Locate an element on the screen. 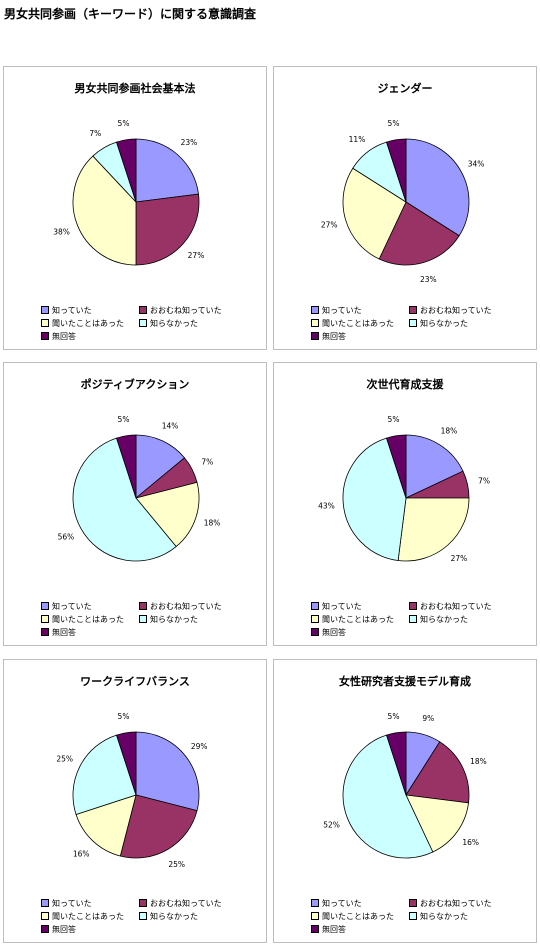 The image size is (540, 947). pie-chart: 14% 7% 18% 56% 5% is located at coordinates (139, 488).